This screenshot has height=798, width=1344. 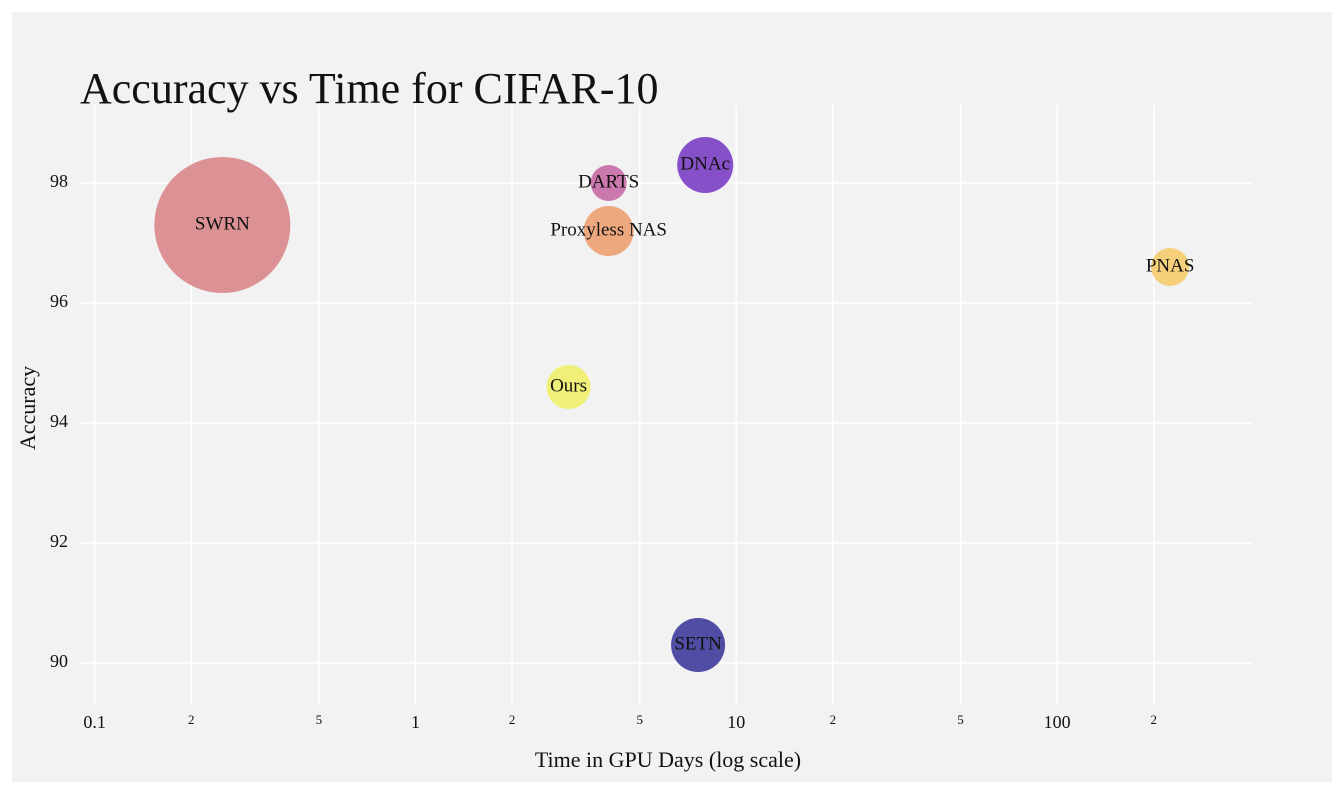 I want to click on chart-title: Accuracy vs Time for CIFAR-10, so click(x=369, y=88).